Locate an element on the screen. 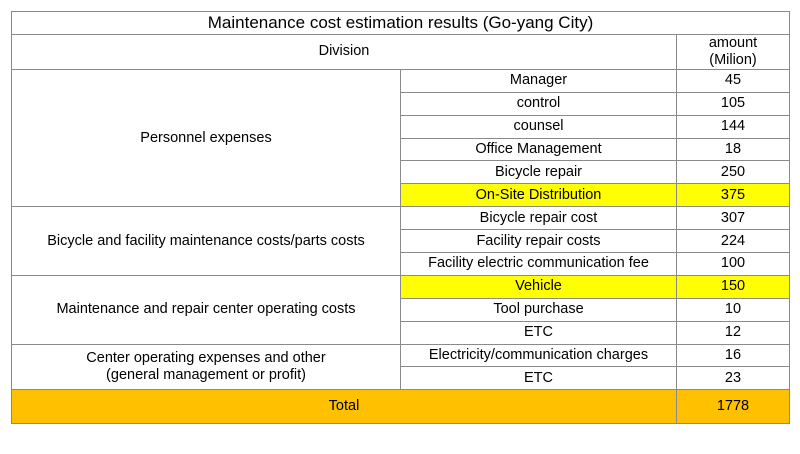  item-label: Office Management is located at coordinates (538, 149).